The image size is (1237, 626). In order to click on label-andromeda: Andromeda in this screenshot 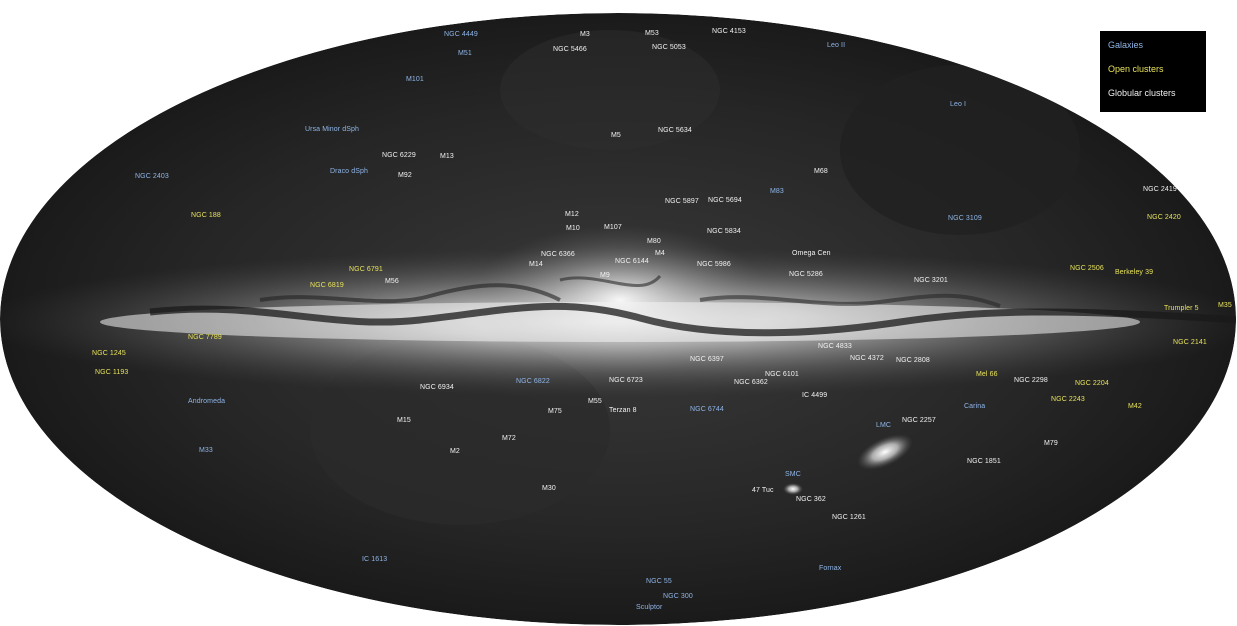, I will do `click(207, 401)`.